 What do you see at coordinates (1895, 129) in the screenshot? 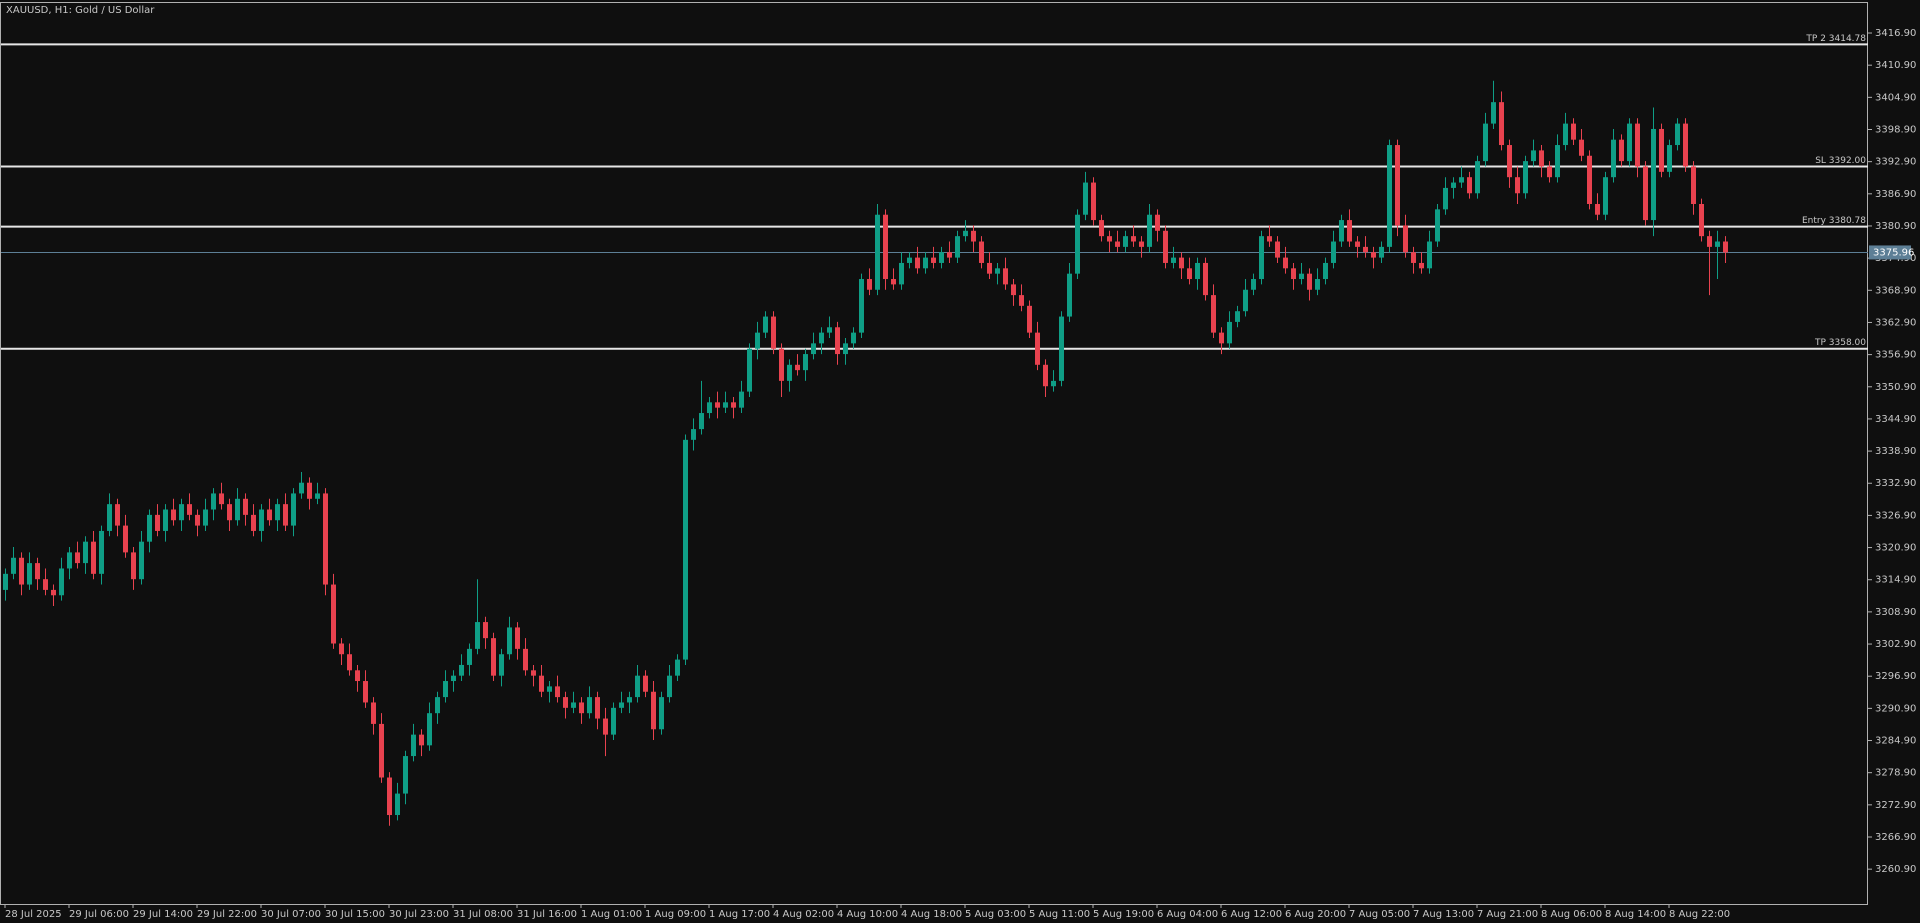
I see `y-tick-label: 3398.90` at bounding box center [1895, 129].